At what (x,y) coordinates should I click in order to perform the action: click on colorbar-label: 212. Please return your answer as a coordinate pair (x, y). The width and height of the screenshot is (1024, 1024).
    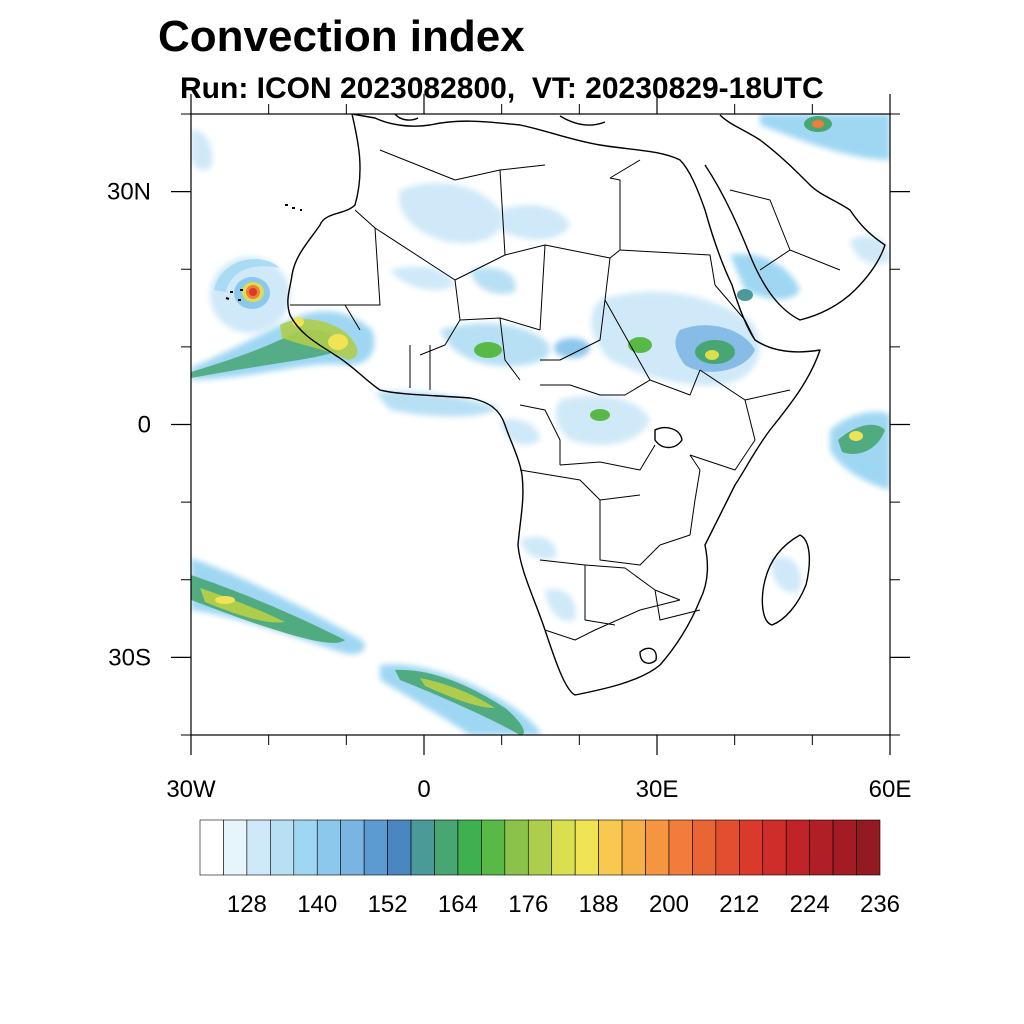
    Looking at the image, I should click on (739, 904).